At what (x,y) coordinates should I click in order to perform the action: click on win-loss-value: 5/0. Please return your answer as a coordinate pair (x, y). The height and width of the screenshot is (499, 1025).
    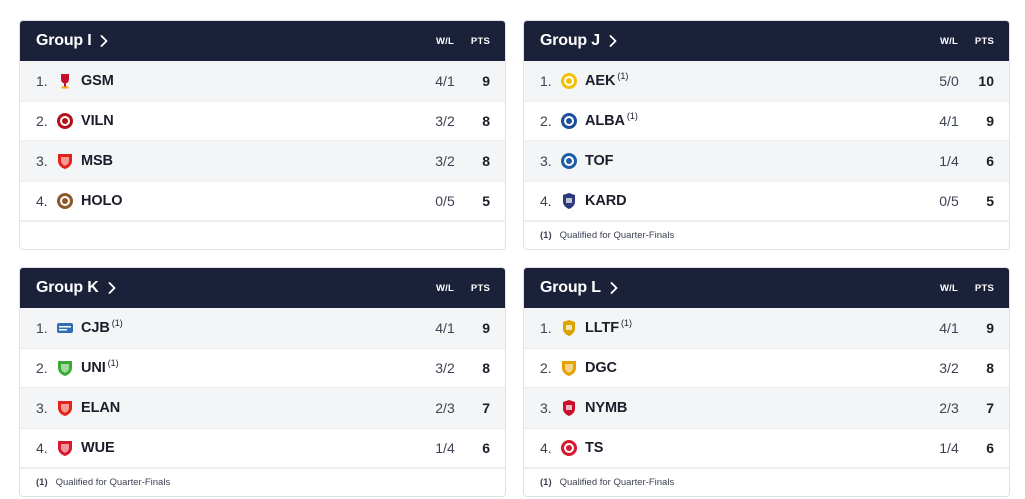
    Looking at the image, I should click on (949, 81).